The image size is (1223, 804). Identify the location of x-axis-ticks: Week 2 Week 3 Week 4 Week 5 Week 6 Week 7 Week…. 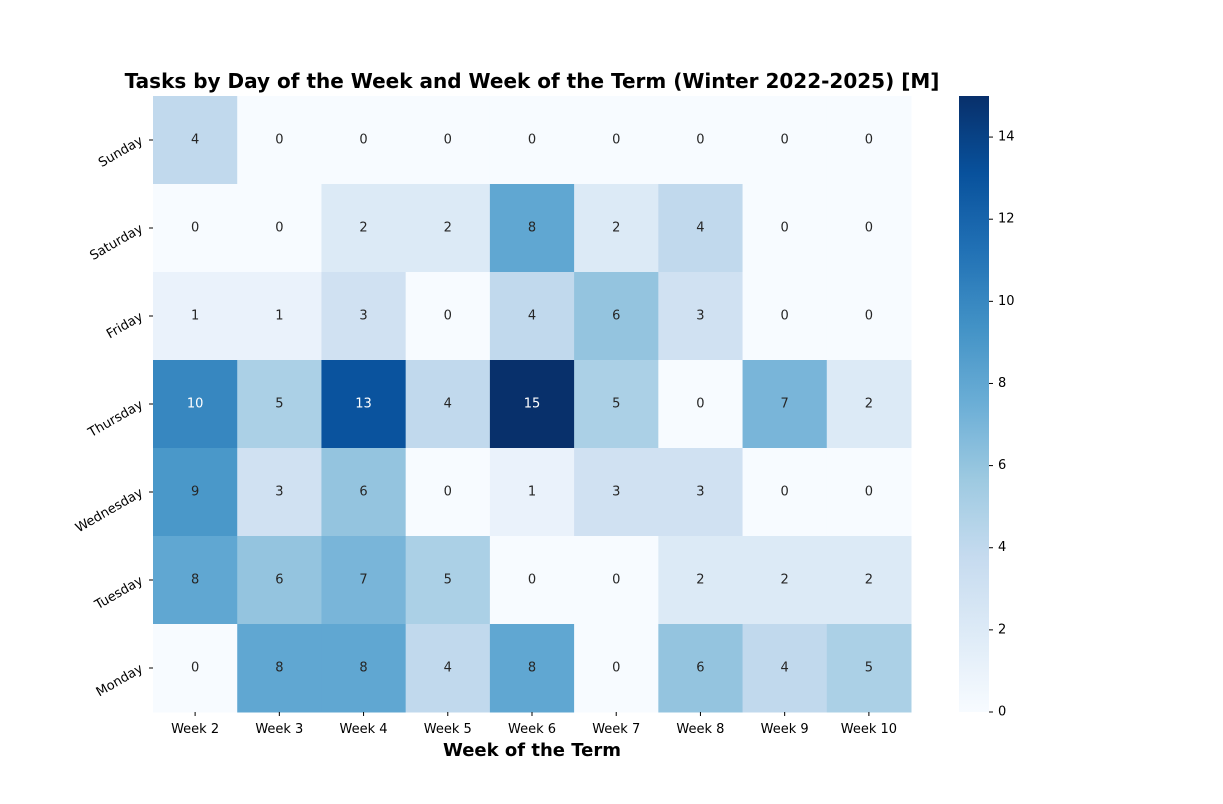
(534, 724).